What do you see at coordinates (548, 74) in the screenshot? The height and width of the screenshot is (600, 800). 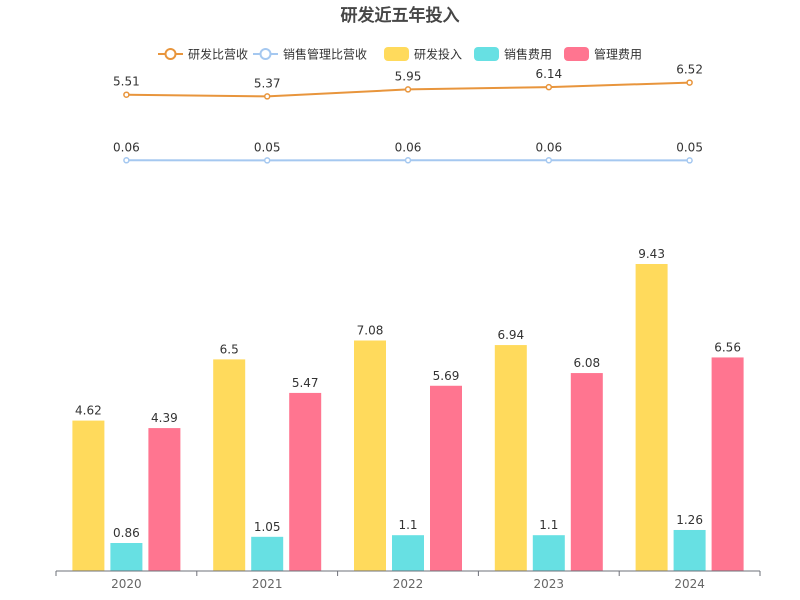 I see `line-data-label: 6.14` at bounding box center [548, 74].